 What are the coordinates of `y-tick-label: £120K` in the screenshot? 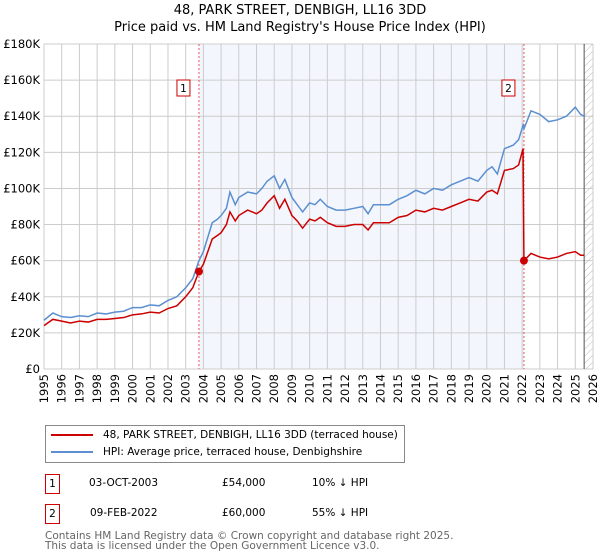 It's located at (21, 152).